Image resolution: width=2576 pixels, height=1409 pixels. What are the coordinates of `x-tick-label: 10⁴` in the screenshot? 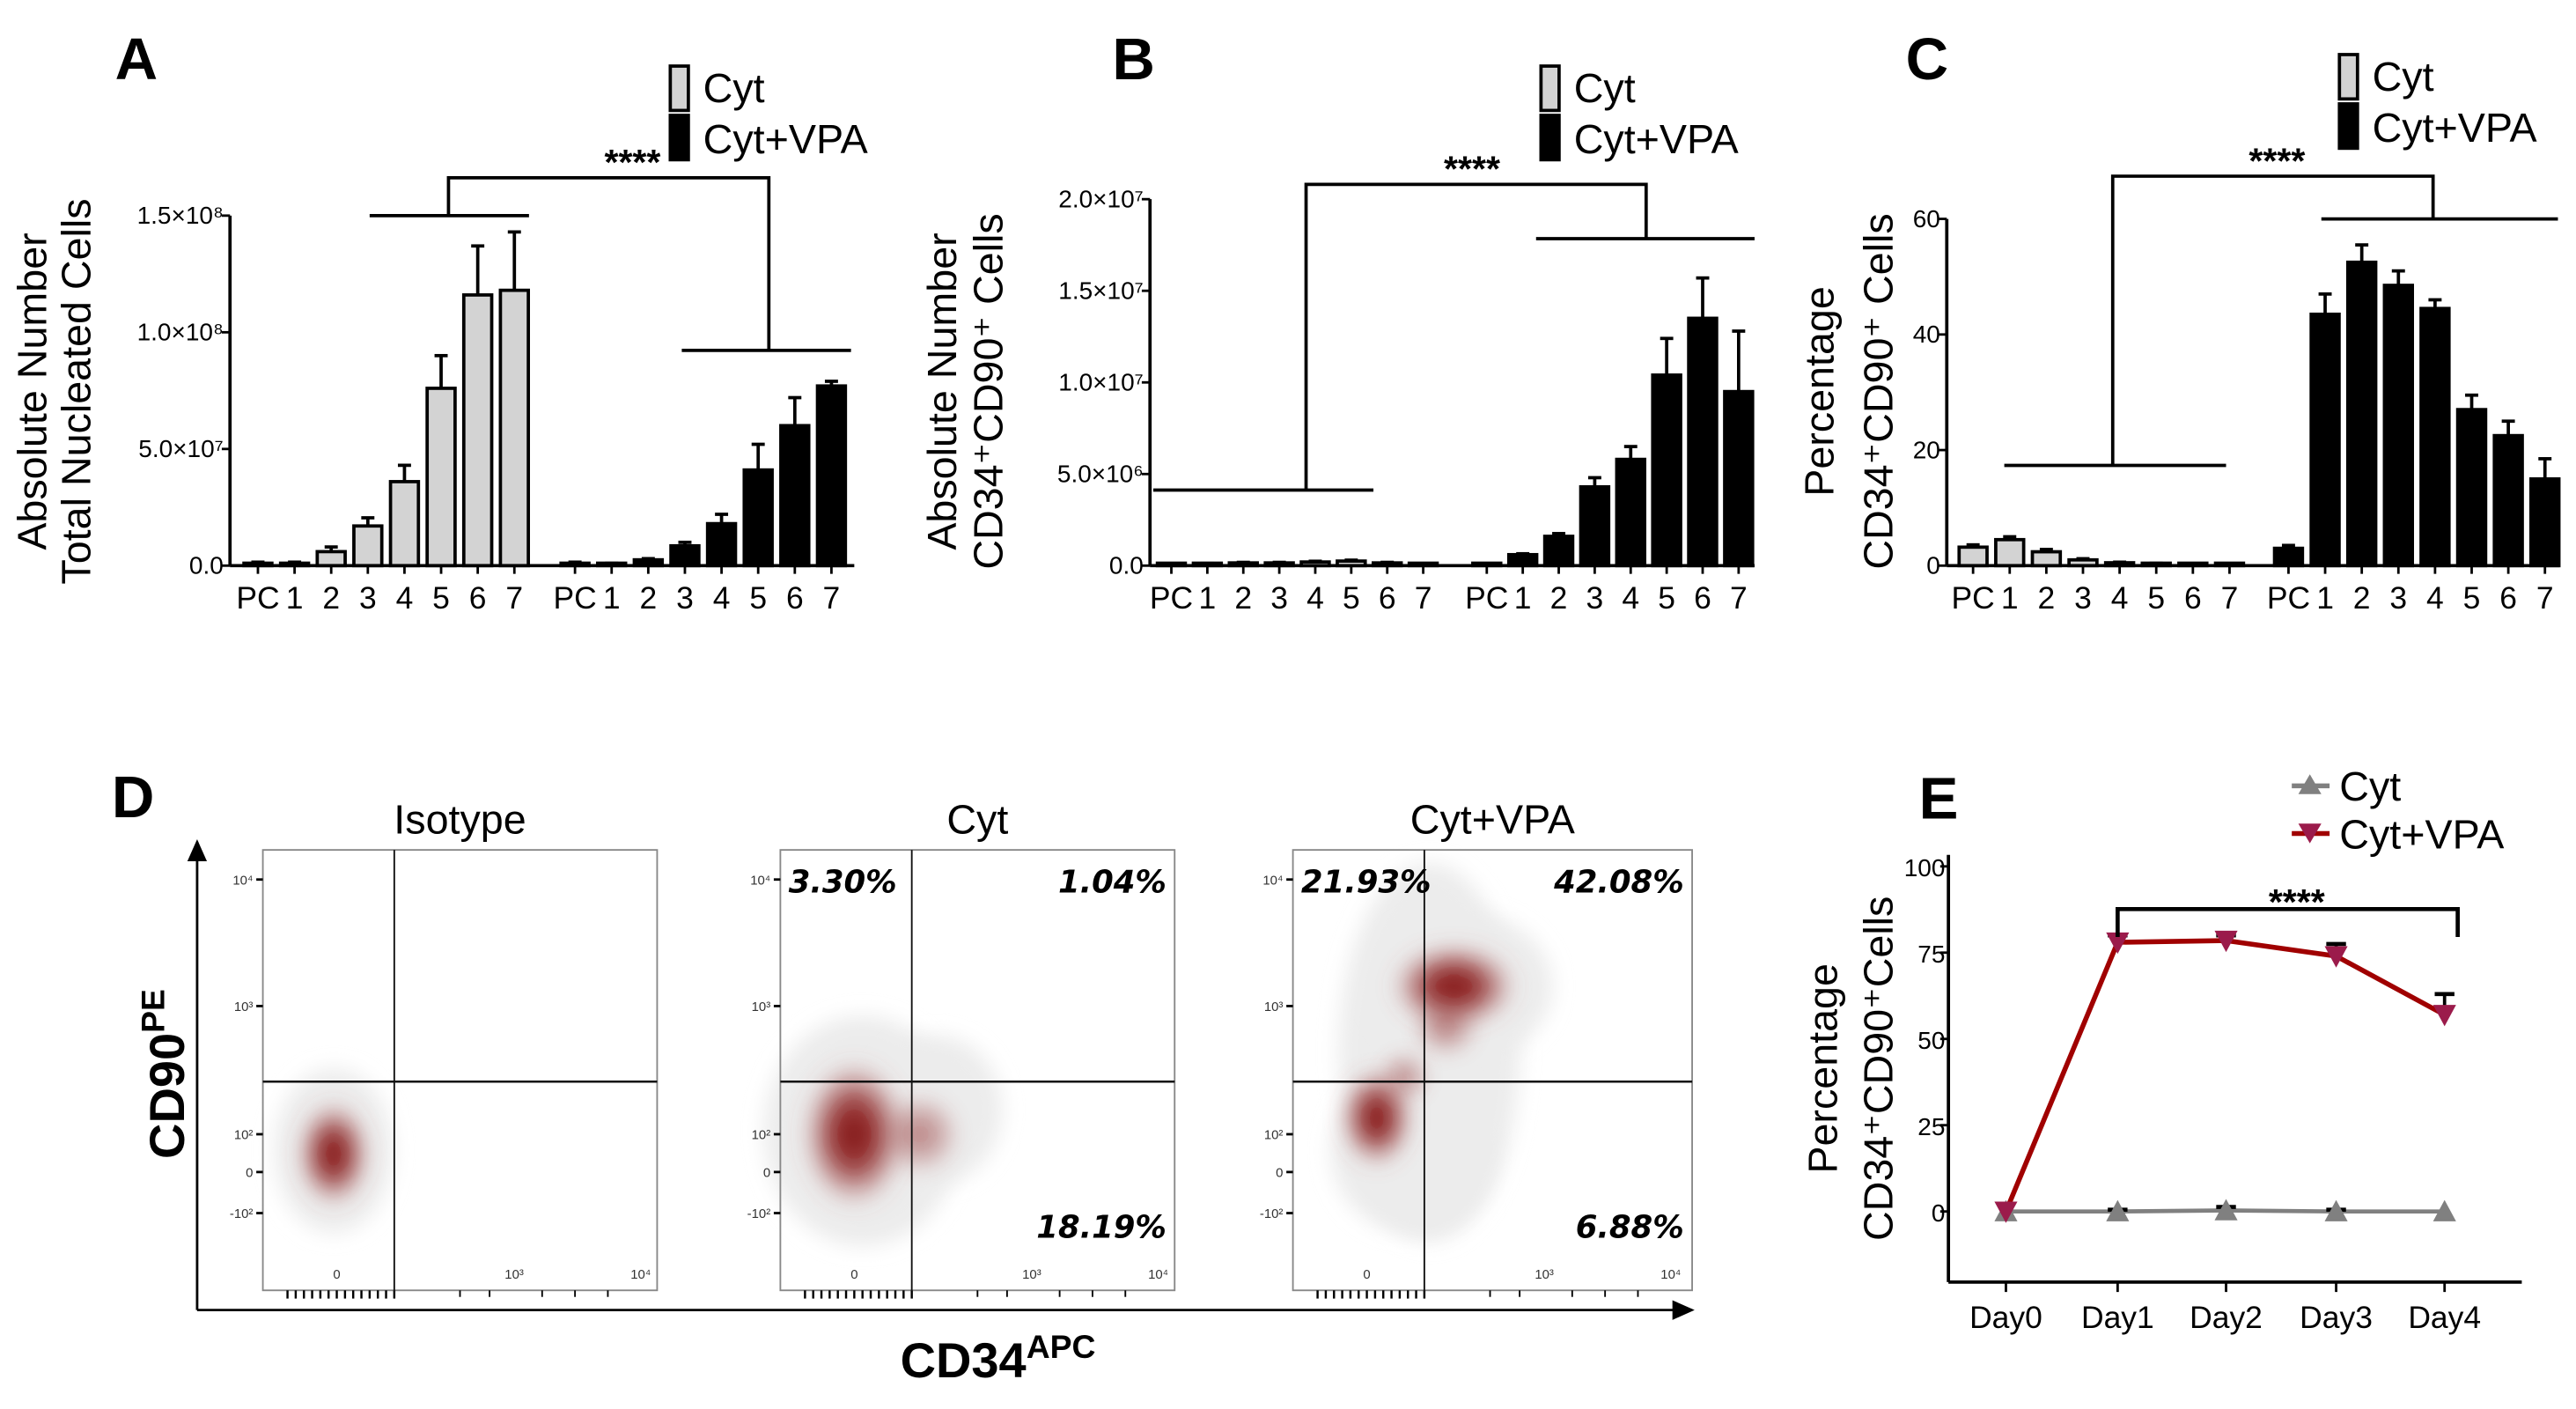 It's located at (640, 1274).